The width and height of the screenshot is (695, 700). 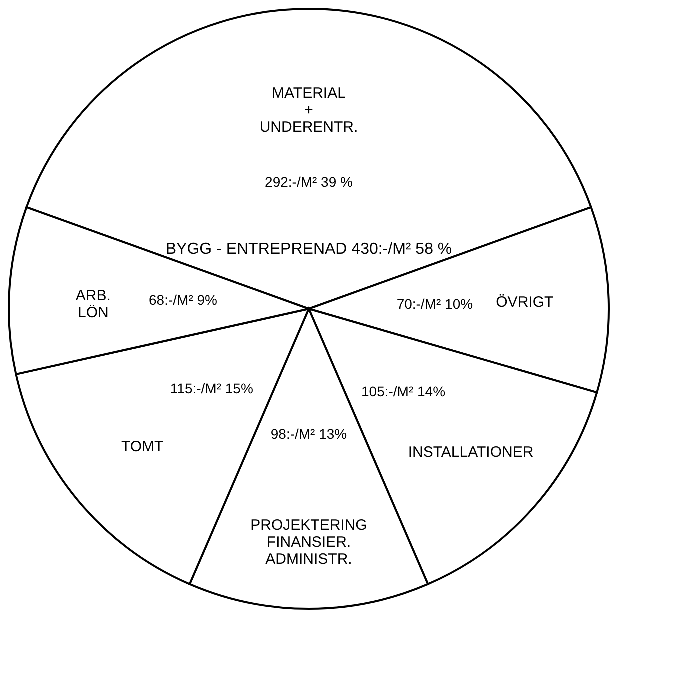 What do you see at coordinates (435, 304) in the screenshot?
I see `data-label: 70:-/M² 10%` at bounding box center [435, 304].